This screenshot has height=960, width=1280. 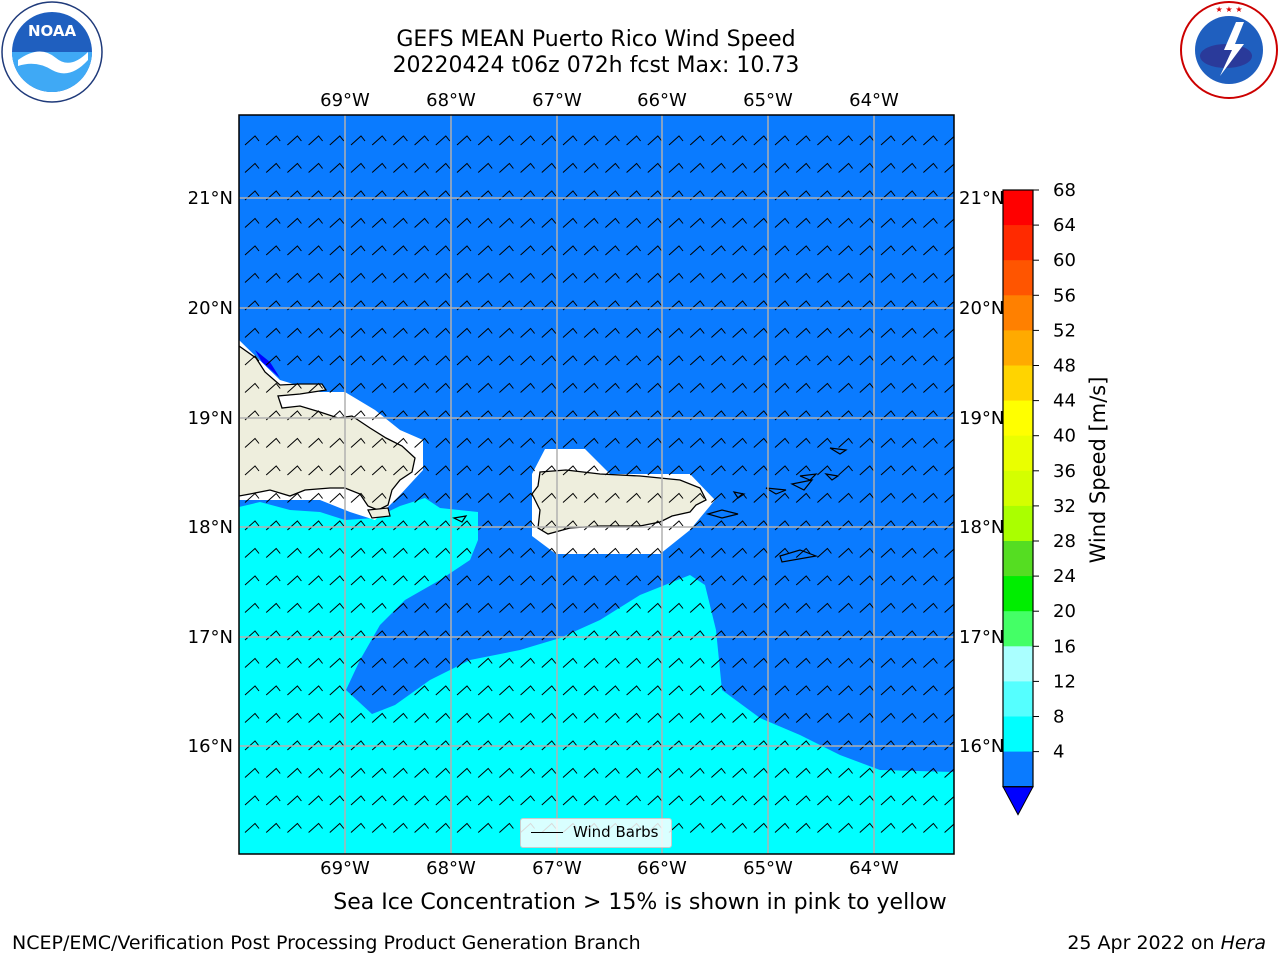 What do you see at coordinates (557, 100) in the screenshot?
I see `lon-tick-top: 67°W` at bounding box center [557, 100].